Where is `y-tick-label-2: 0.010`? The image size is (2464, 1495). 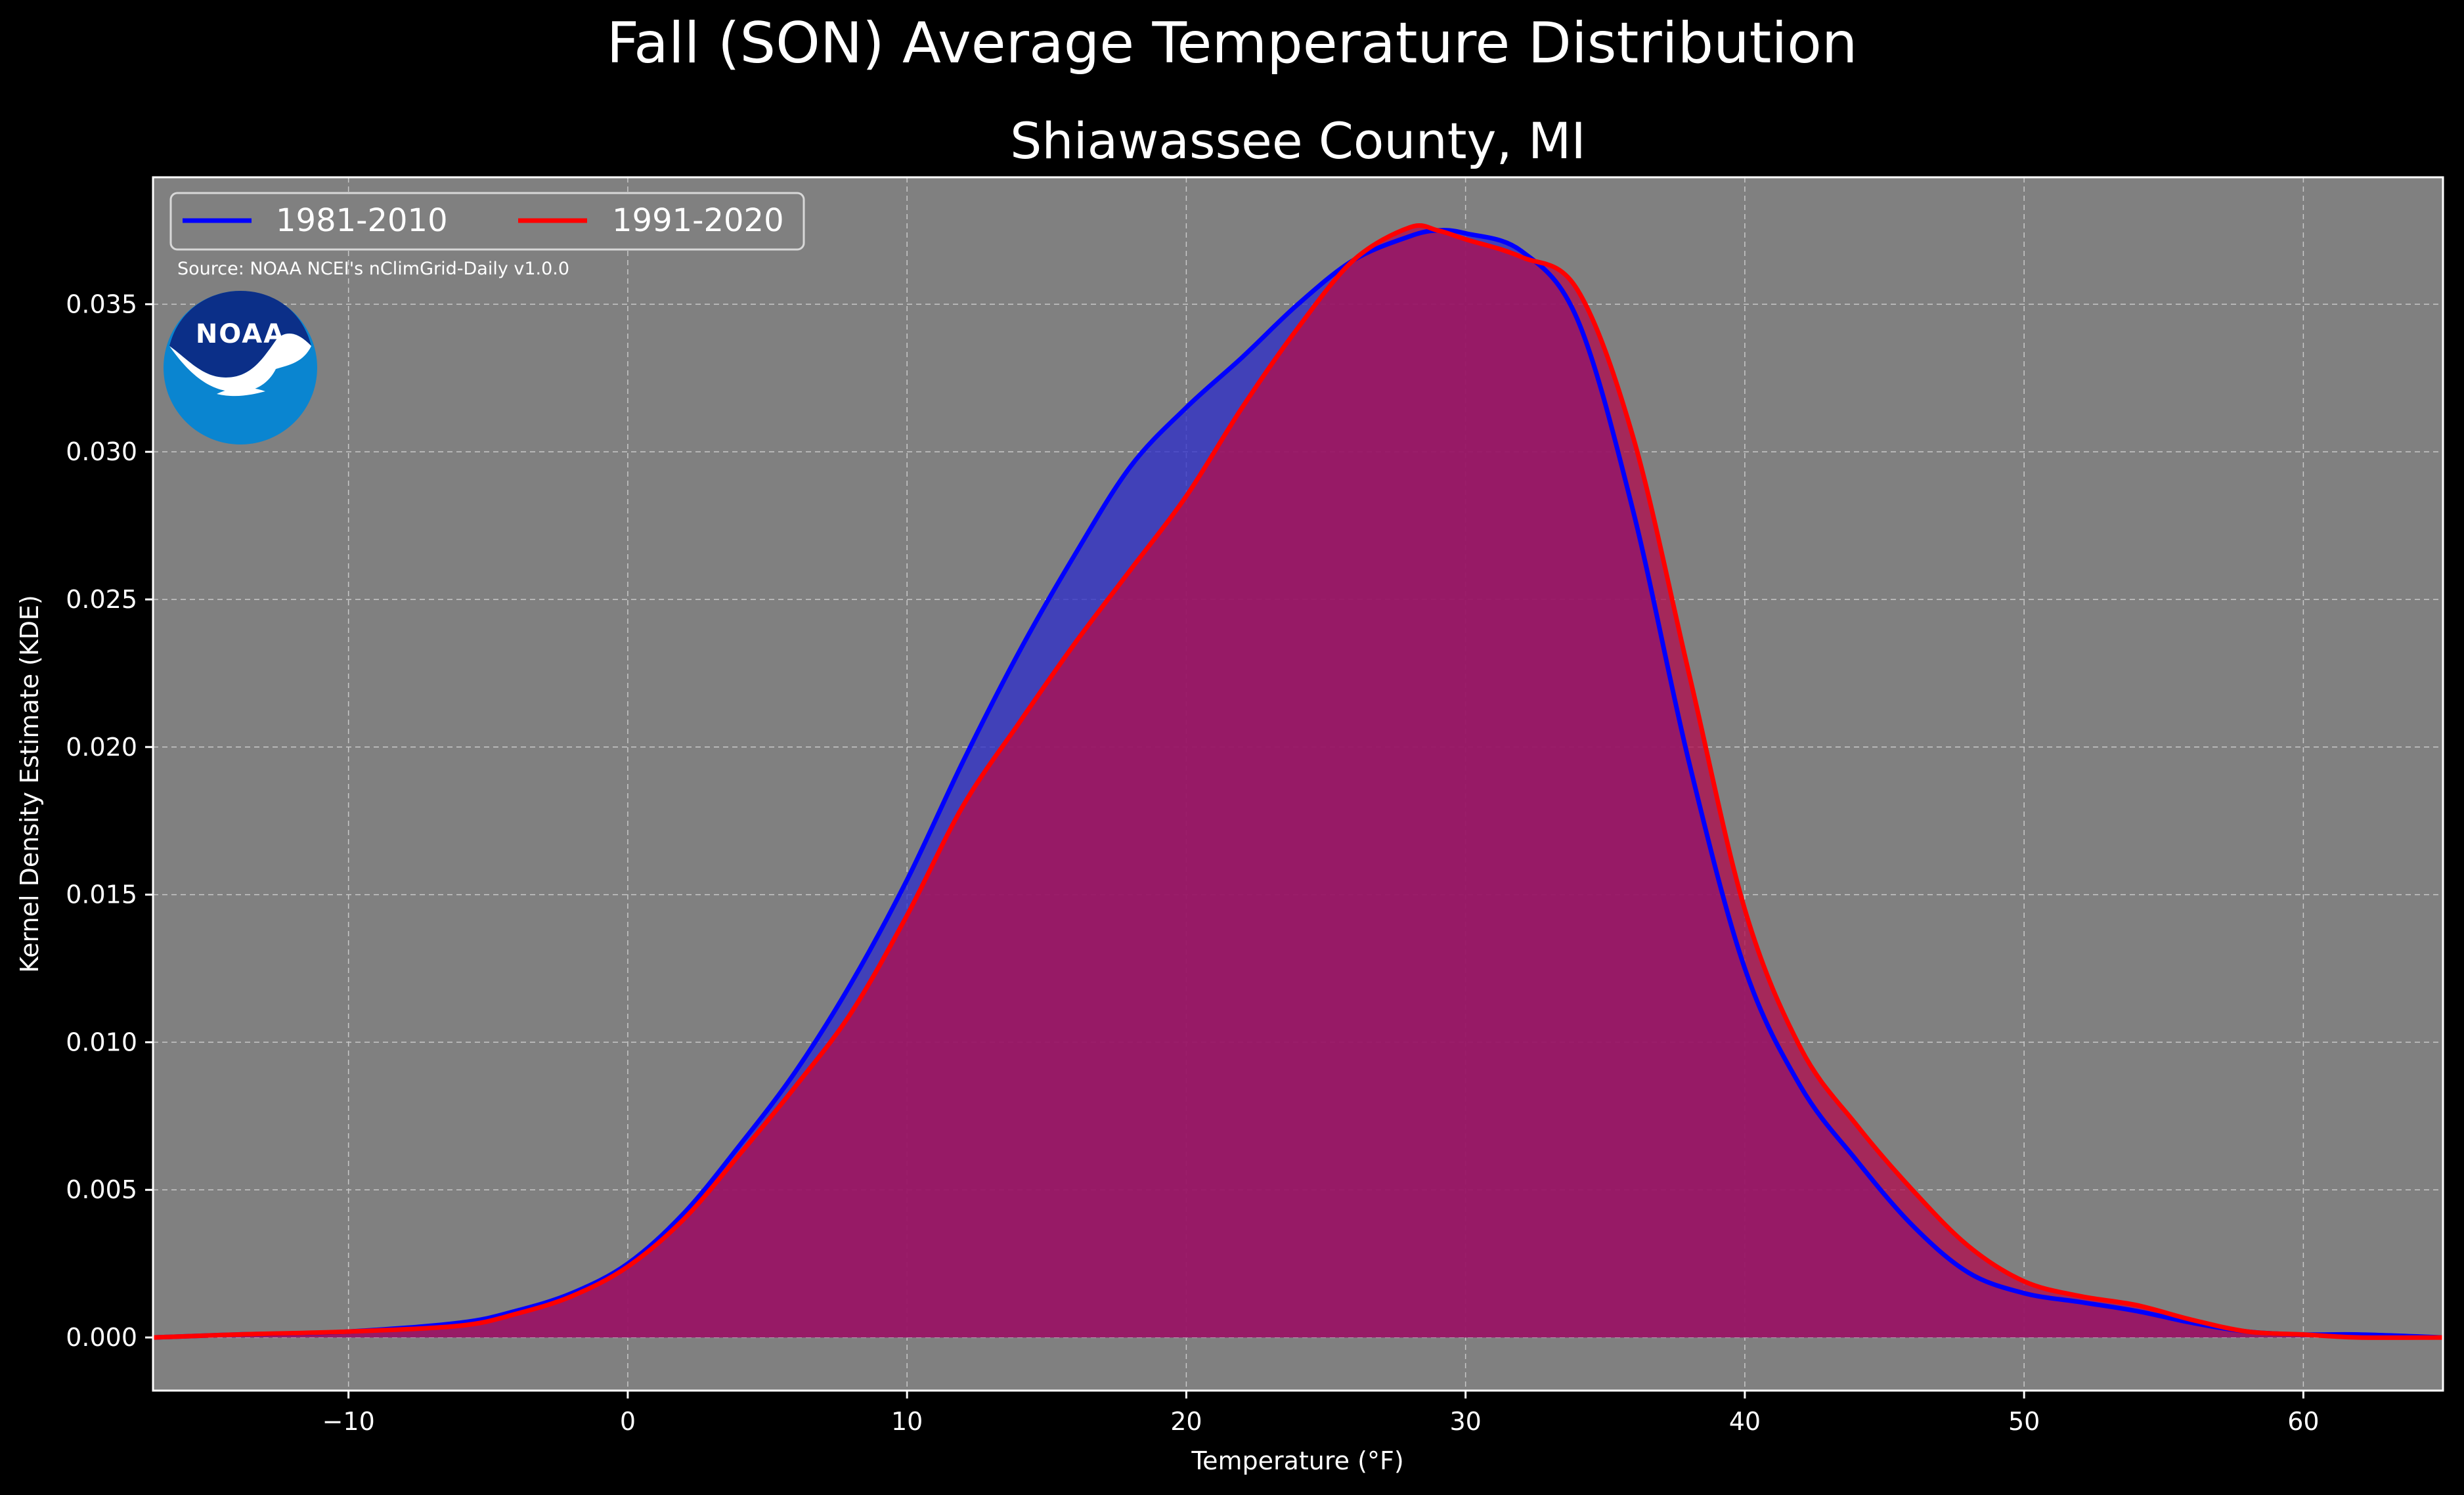
y-tick-label-2: 0.010 is located at coordinates (101, 1042).